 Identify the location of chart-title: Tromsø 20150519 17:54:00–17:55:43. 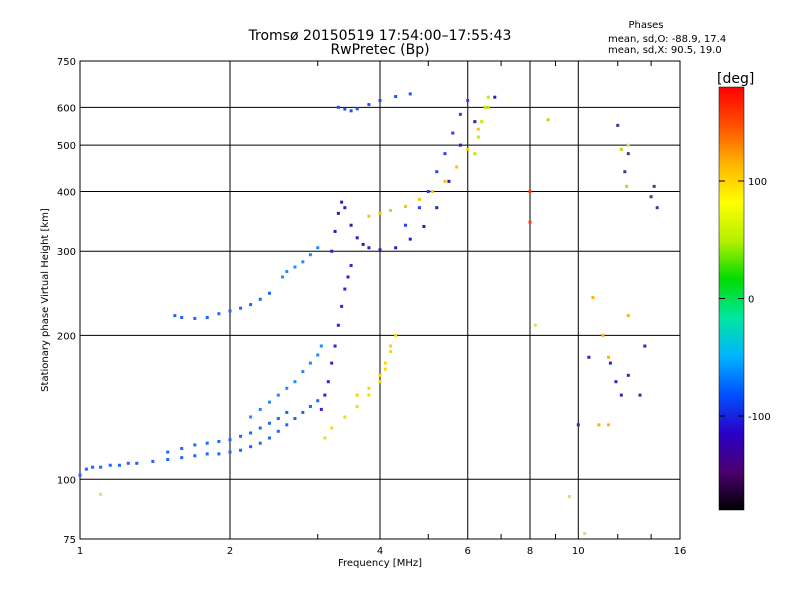
(380, 36).